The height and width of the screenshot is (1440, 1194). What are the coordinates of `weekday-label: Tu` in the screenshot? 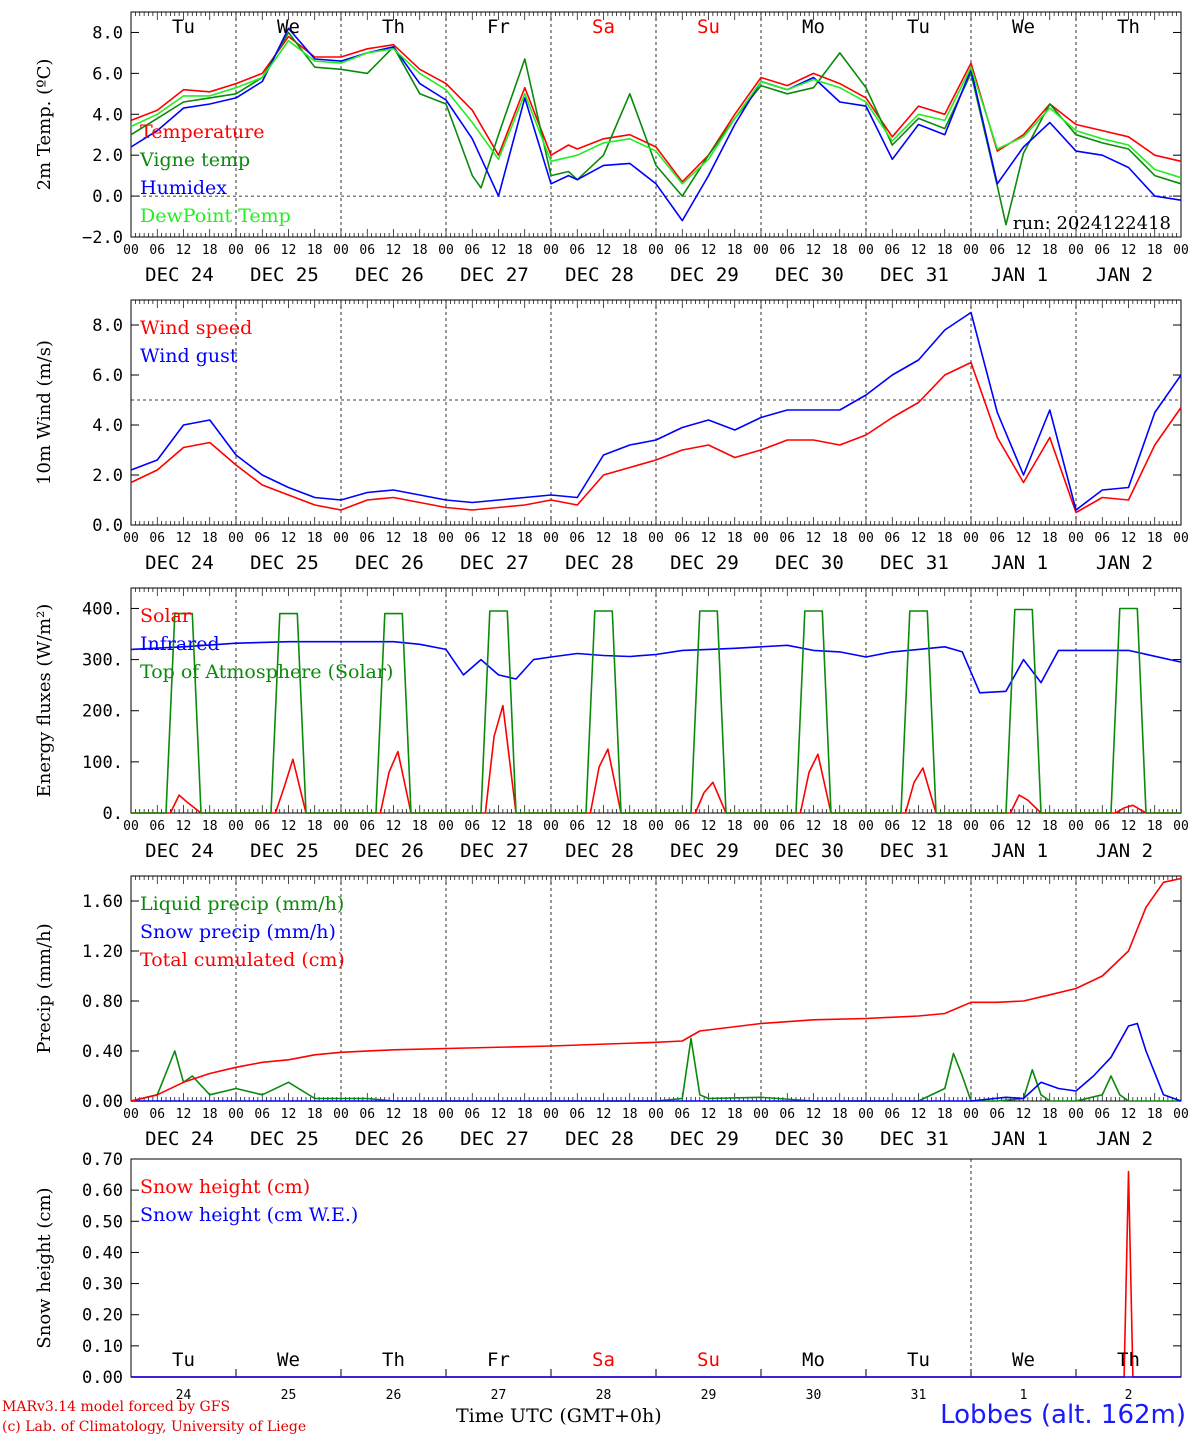 It's located at (918, 1360).